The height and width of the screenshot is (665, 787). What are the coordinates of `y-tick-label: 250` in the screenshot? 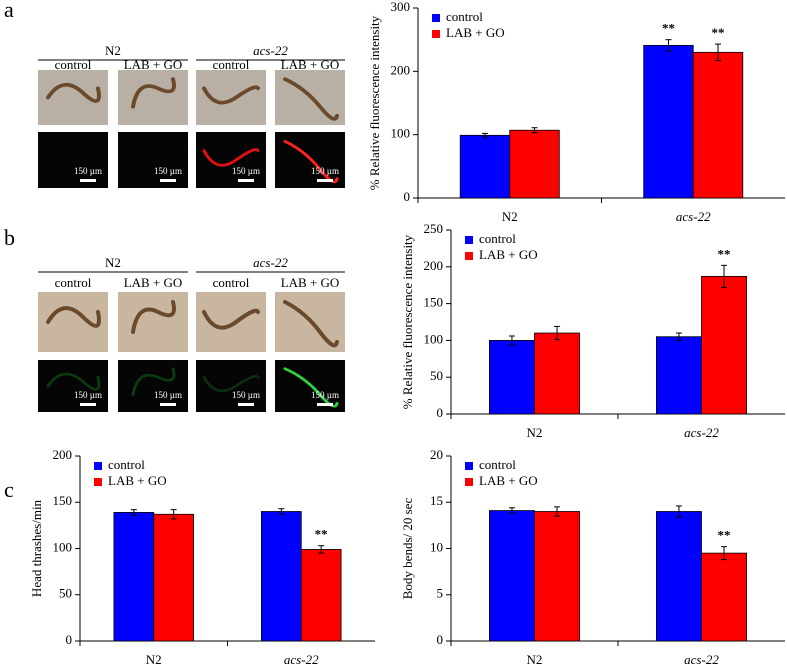 It's located at (434, 228).